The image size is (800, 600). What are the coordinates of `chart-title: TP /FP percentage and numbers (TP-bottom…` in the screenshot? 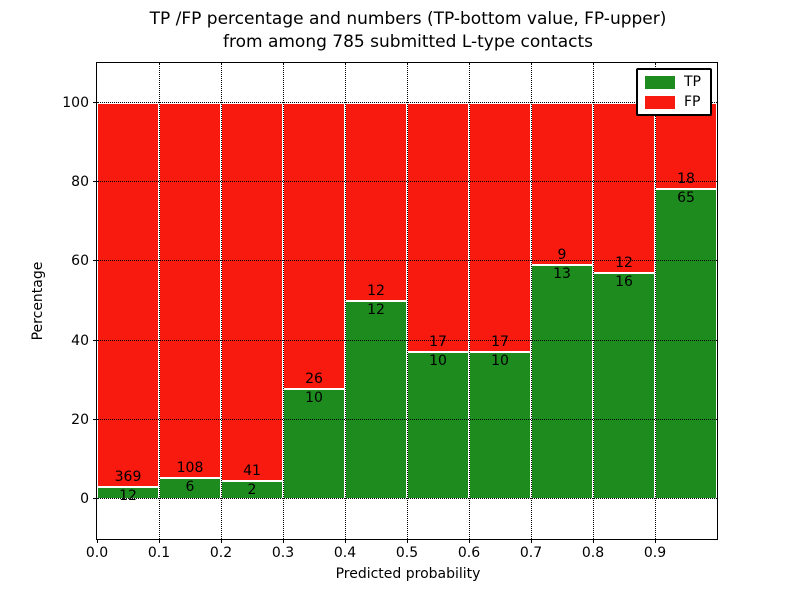 It's located at (408, 31).